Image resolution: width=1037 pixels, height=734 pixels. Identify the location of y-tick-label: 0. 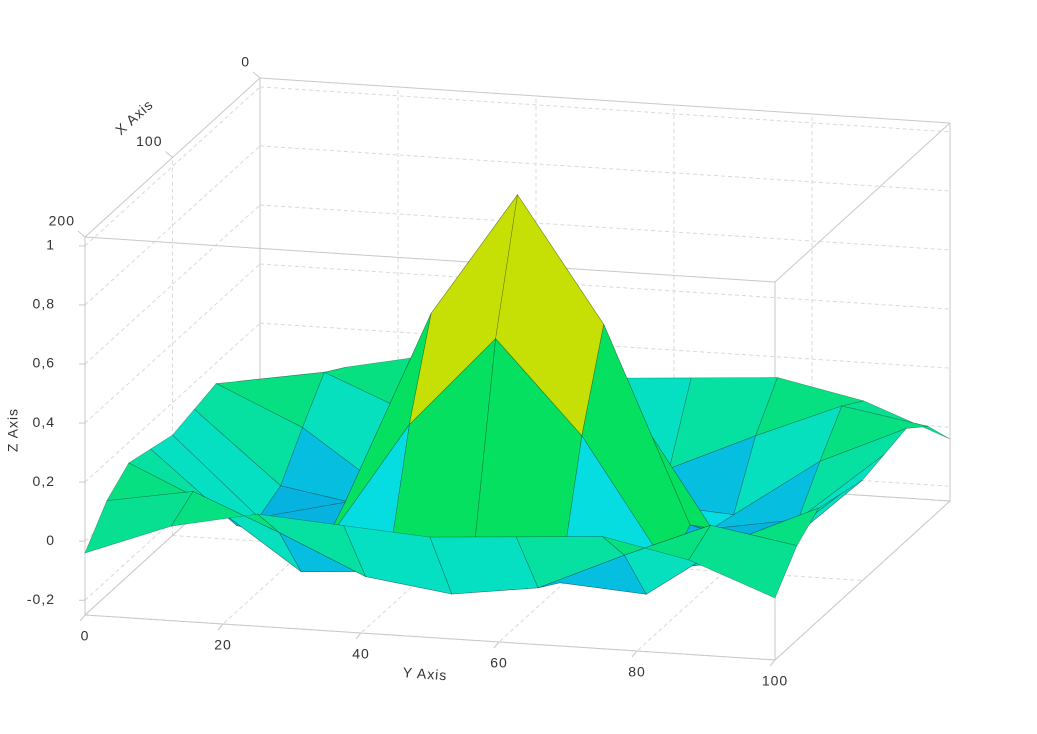
(85, 636).